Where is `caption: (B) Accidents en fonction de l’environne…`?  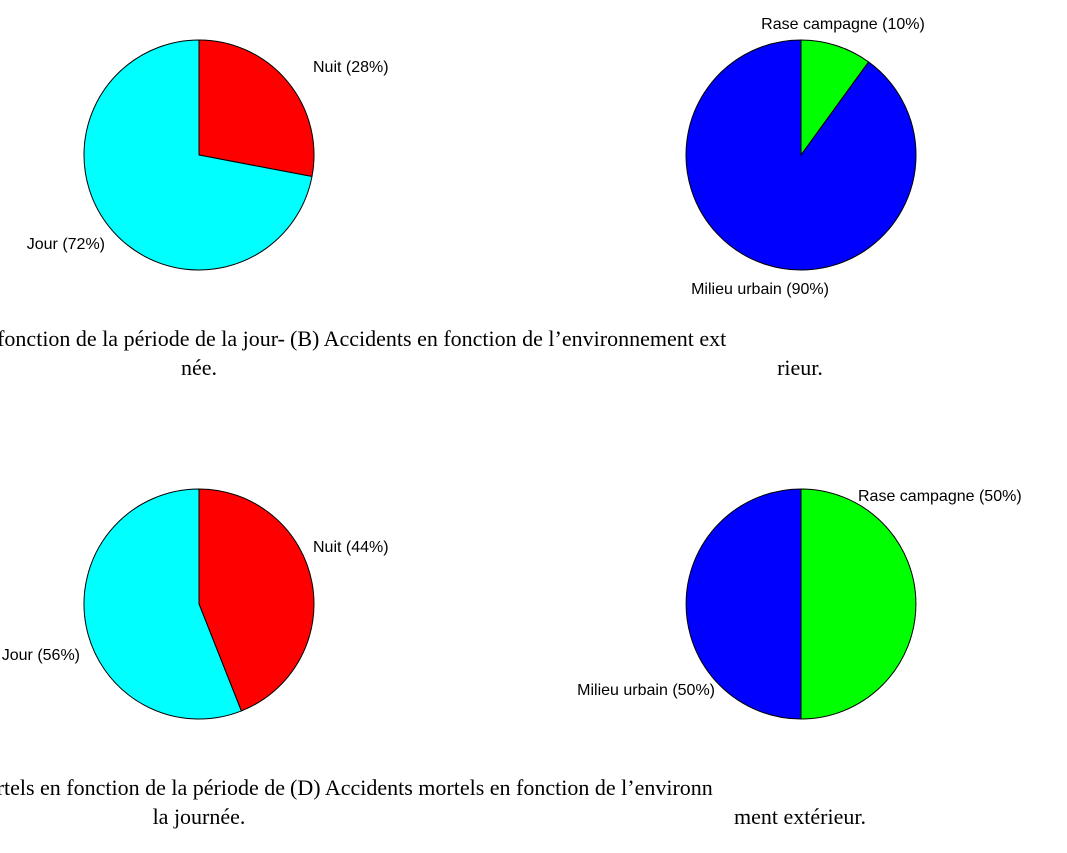 caption: (B) Accidents en fonction de l’environne… is located at coordinates (508, 338).